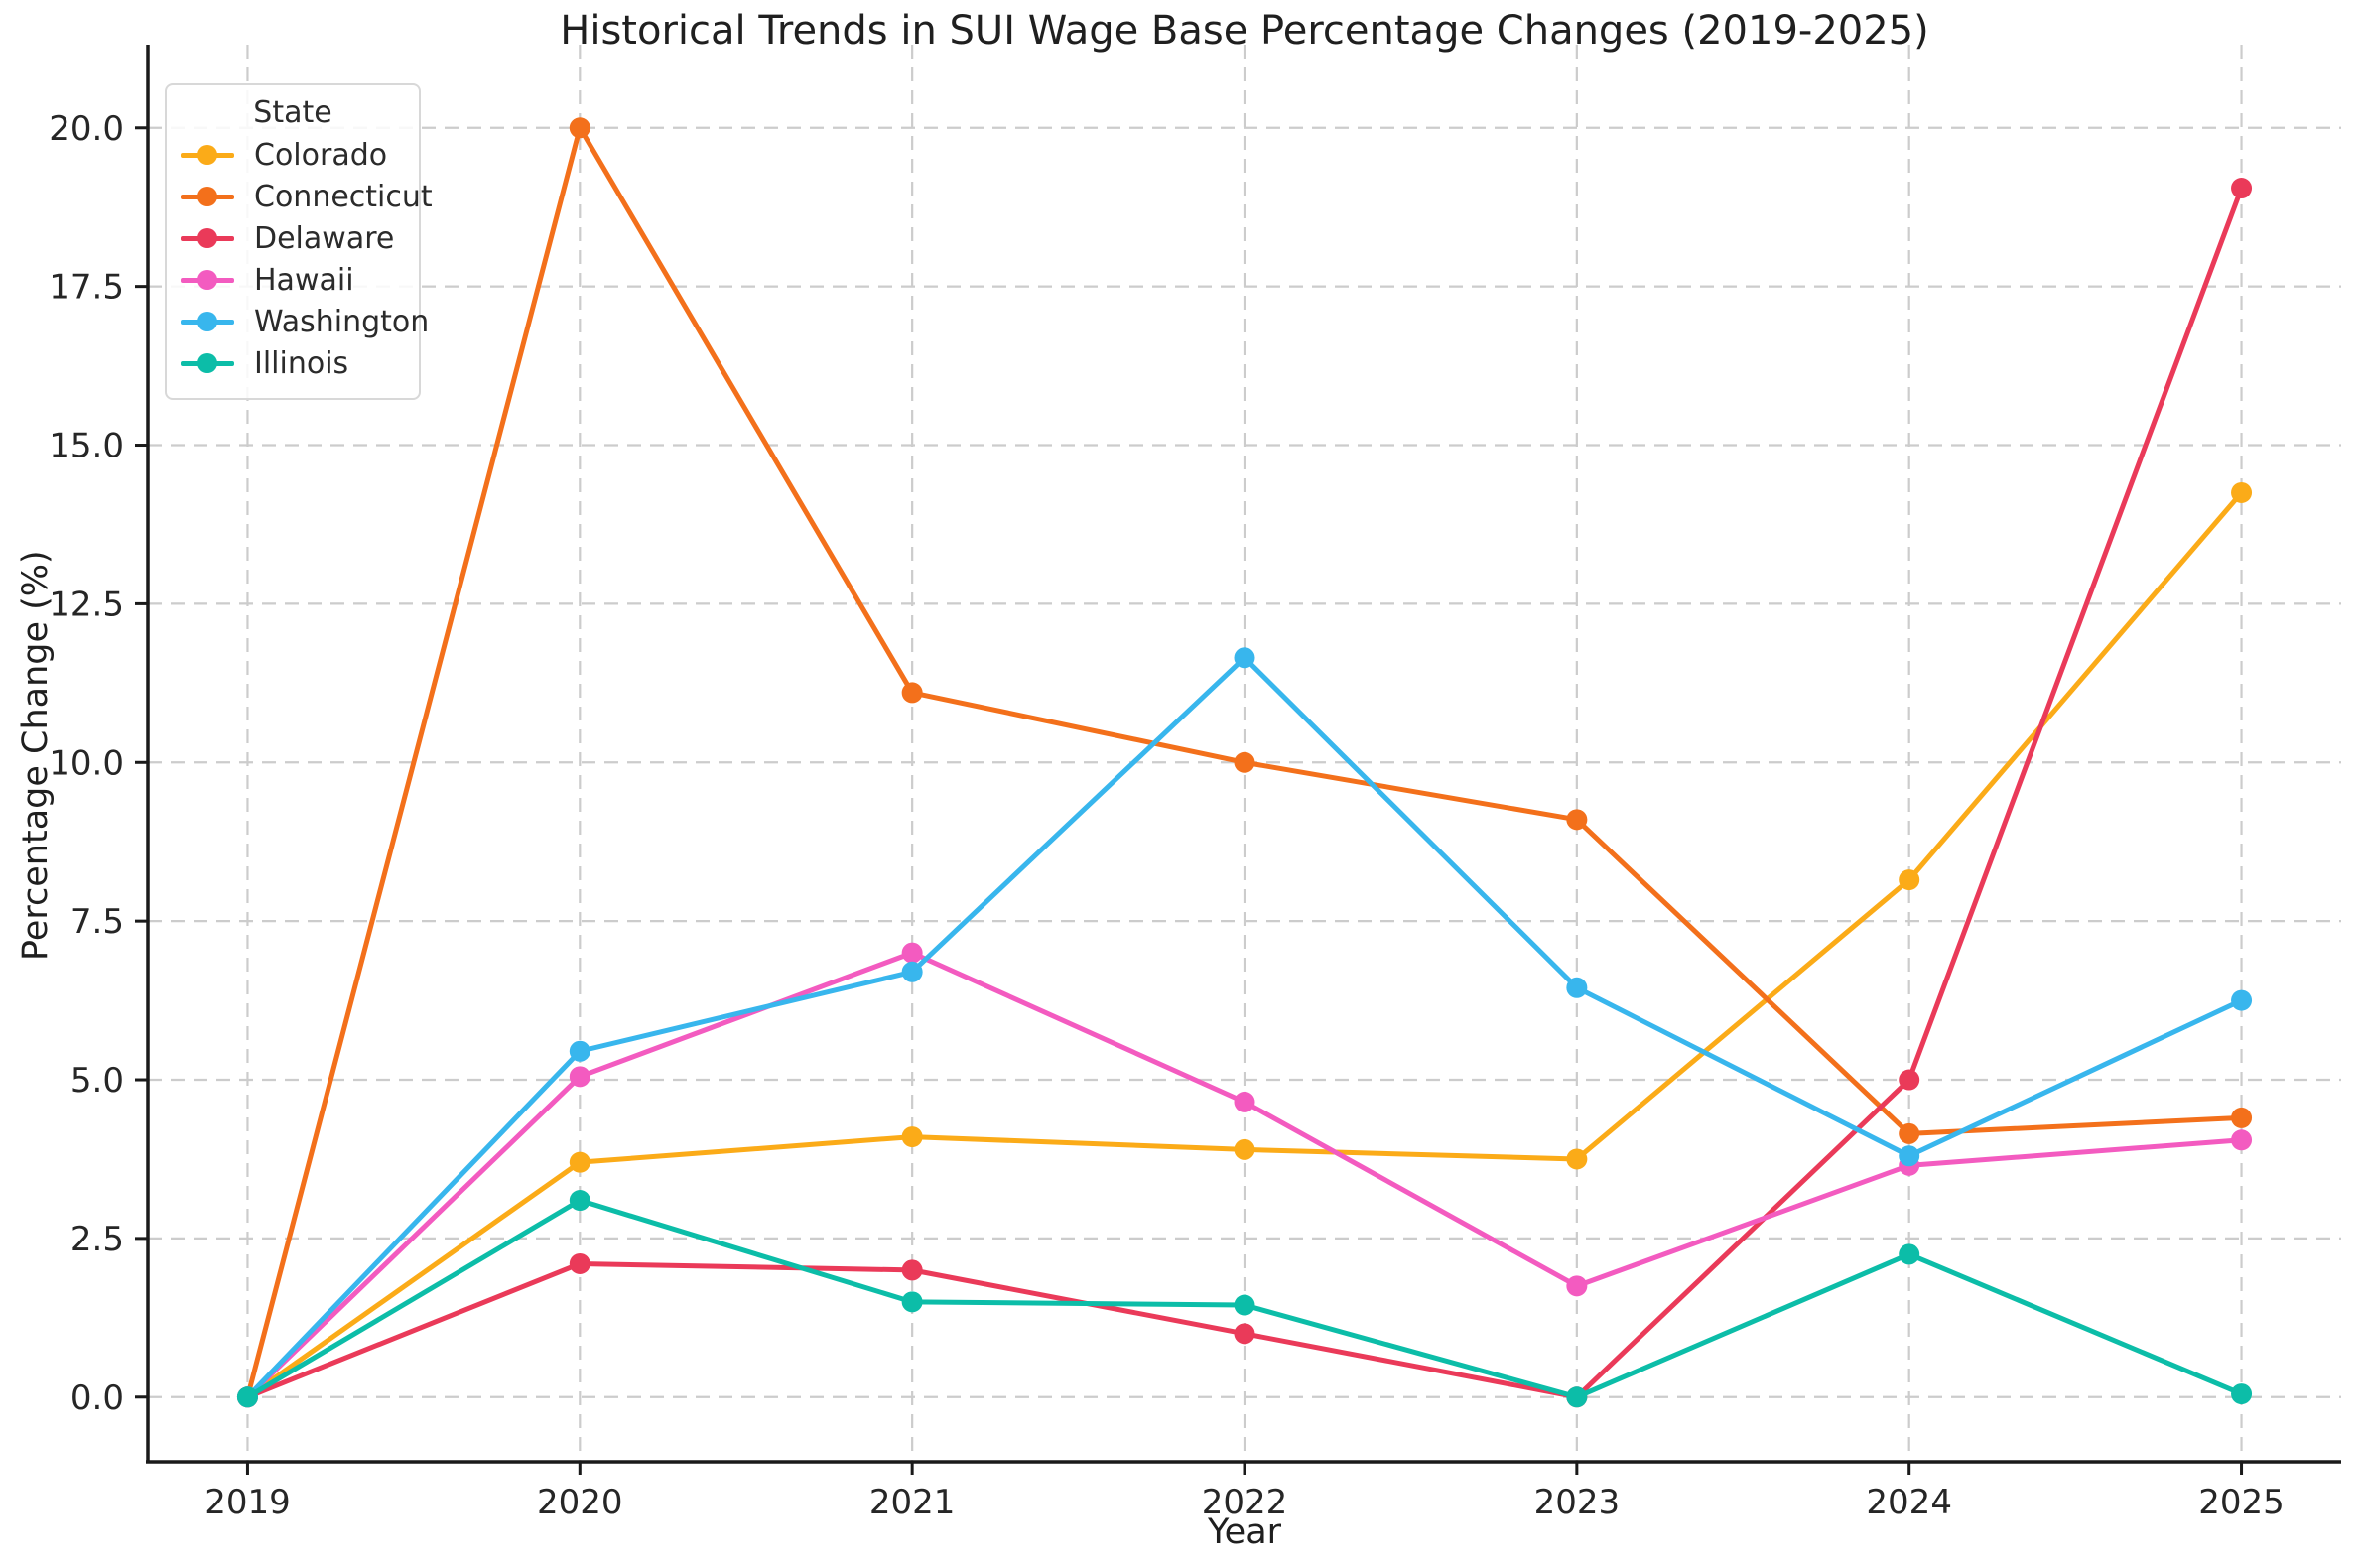  I want to click on legend-item-delaware: Delaware, so click(293, 238).